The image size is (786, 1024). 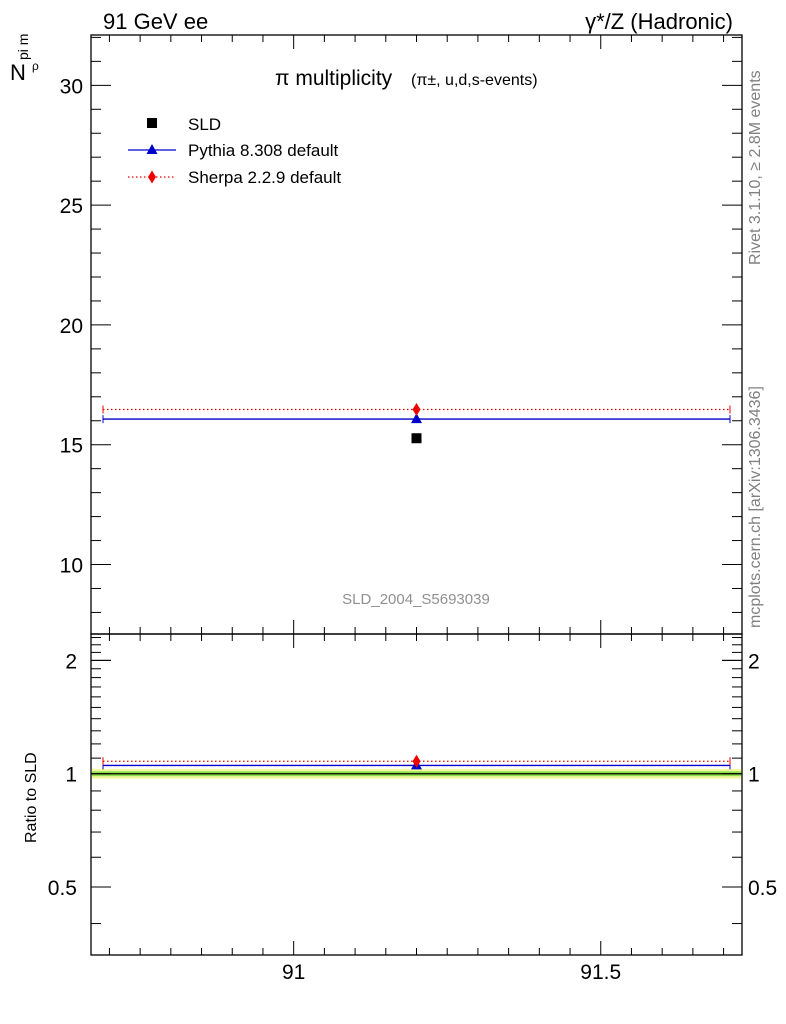 What do you see at coordinates (23, 47) in the screenshot?
I see `main-ylabel-sub: pi m` at bounding box center [23, 47].